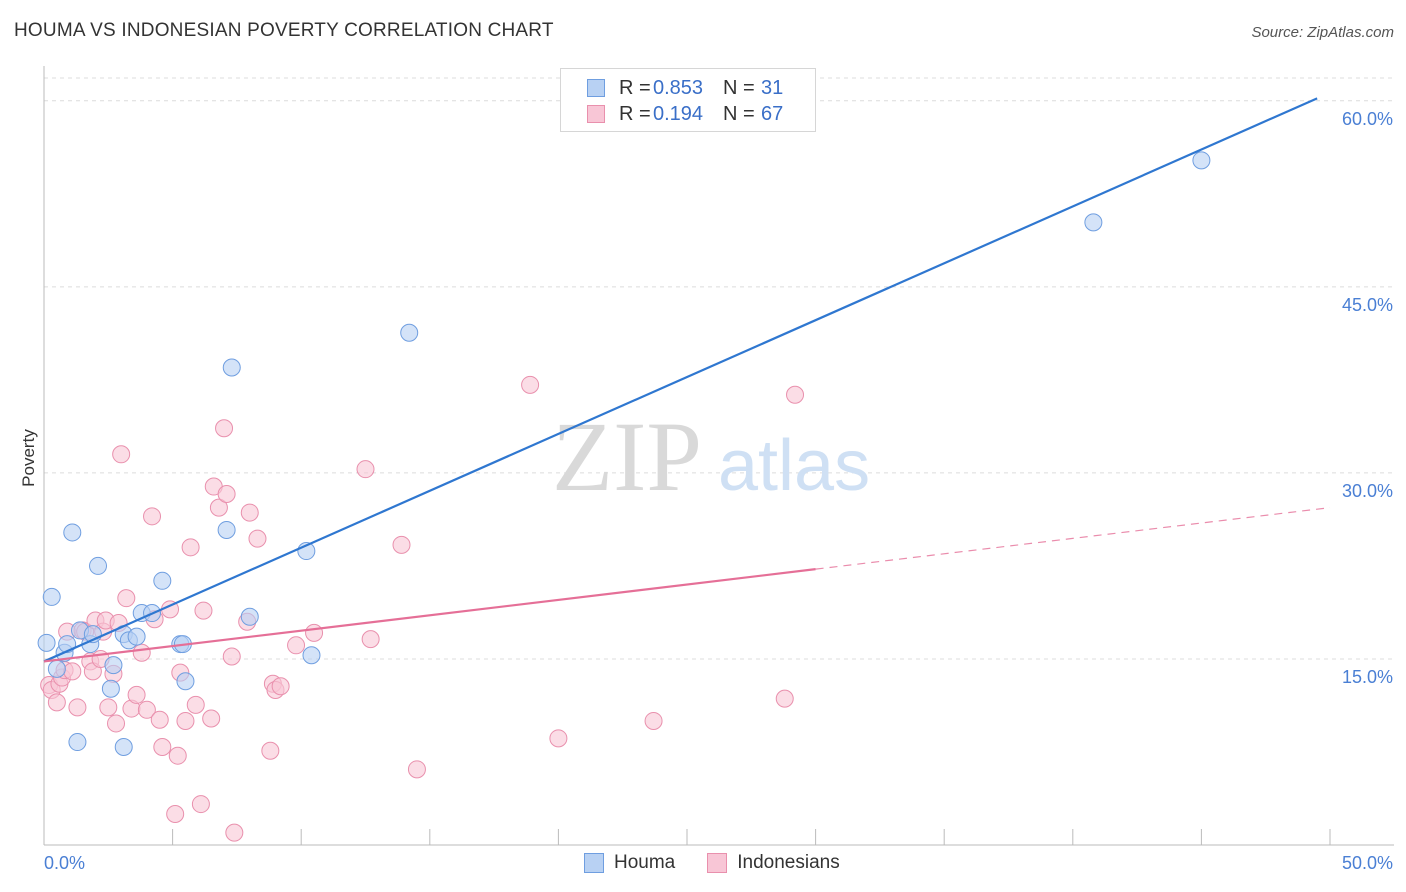 The height and width of the screenshot is (892, 1406). I want to click on legend-row-indonesians: R = 0.194 N = 67, so click(685, 114).